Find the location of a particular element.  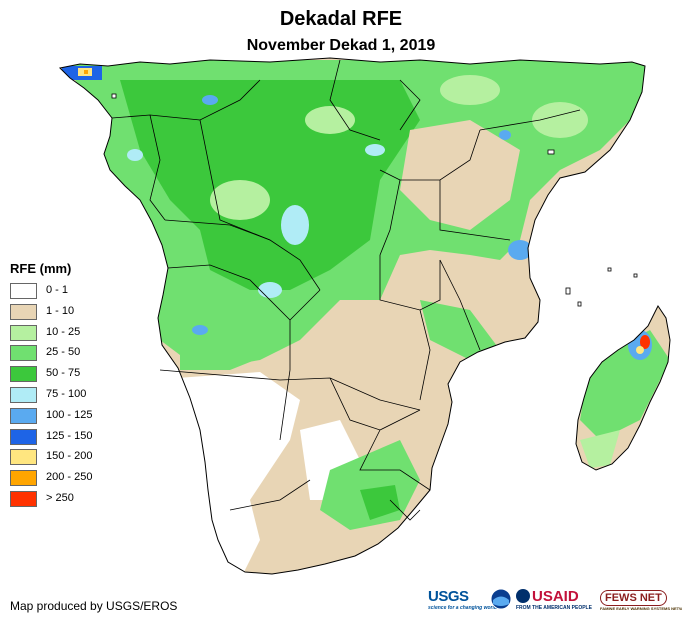

usaid-logo: USAID FROM THE AMERICAN PEOPLE is located at coordinates (557, 600).